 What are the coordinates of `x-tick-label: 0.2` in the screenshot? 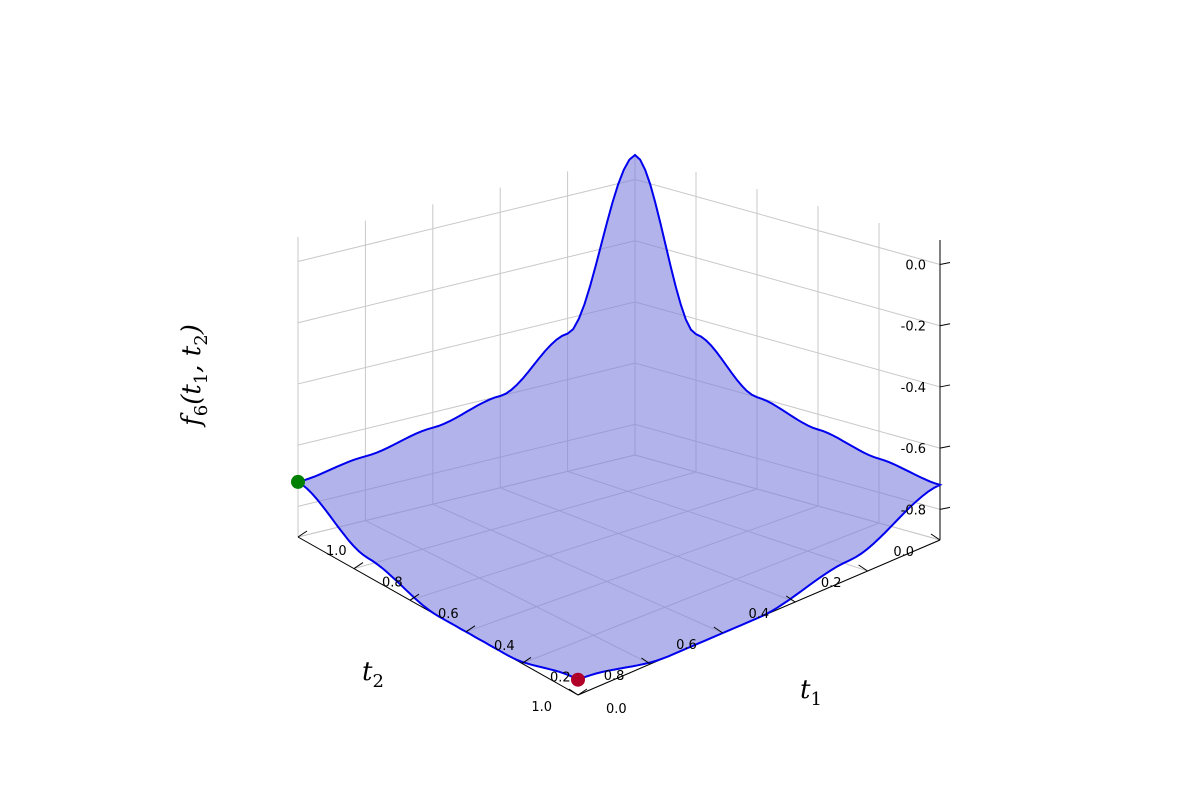 It's located at (560, 677).